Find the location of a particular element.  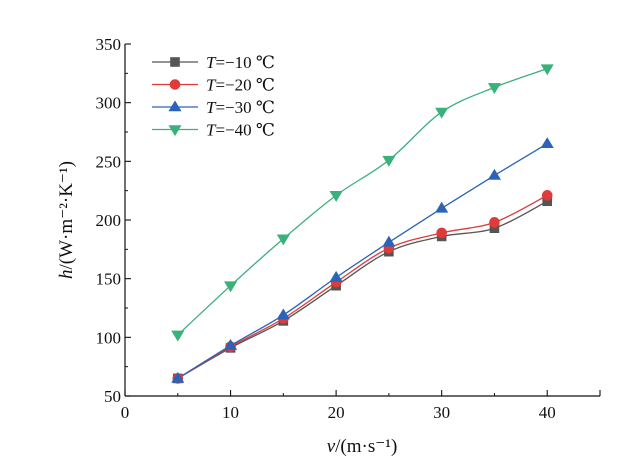

x-axis-title: v/(m·s⁻¹) is located at coordinates (362, 446).